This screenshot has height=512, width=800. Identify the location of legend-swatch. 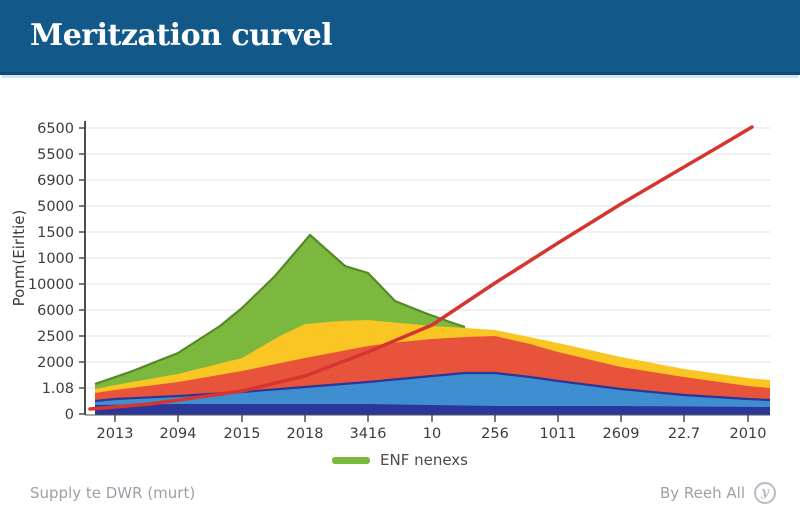
(351, 460).